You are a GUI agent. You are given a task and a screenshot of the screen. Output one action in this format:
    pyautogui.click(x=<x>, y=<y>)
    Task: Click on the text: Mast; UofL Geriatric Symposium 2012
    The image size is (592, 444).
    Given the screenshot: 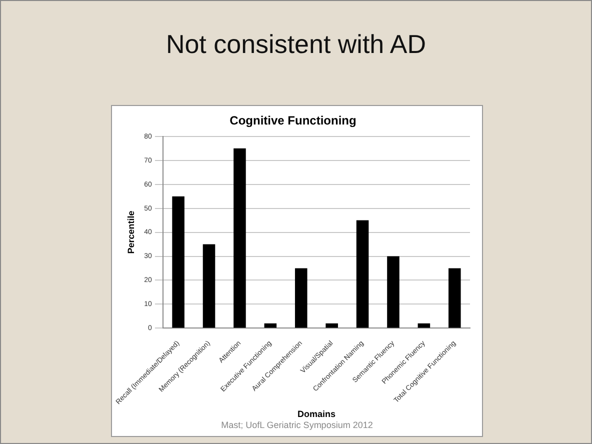 What is the action you would take?
    pyautogui.click(x=297, y=425)
    